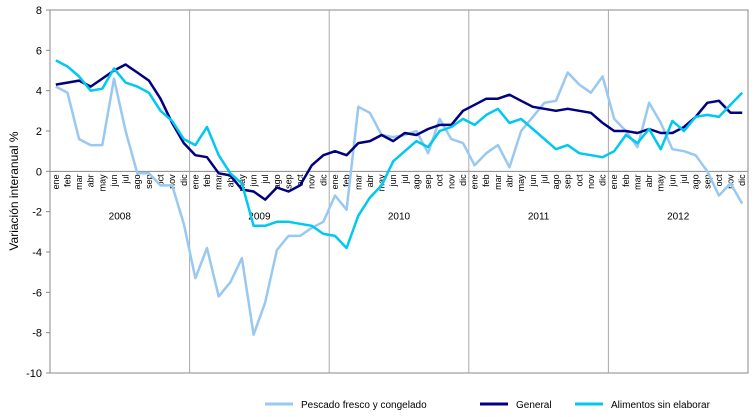  What do you see at coordinates (14, 191) in the screenshot?
I see `y-axis-label: Variación interanual %` at bounding box center [14, 191].